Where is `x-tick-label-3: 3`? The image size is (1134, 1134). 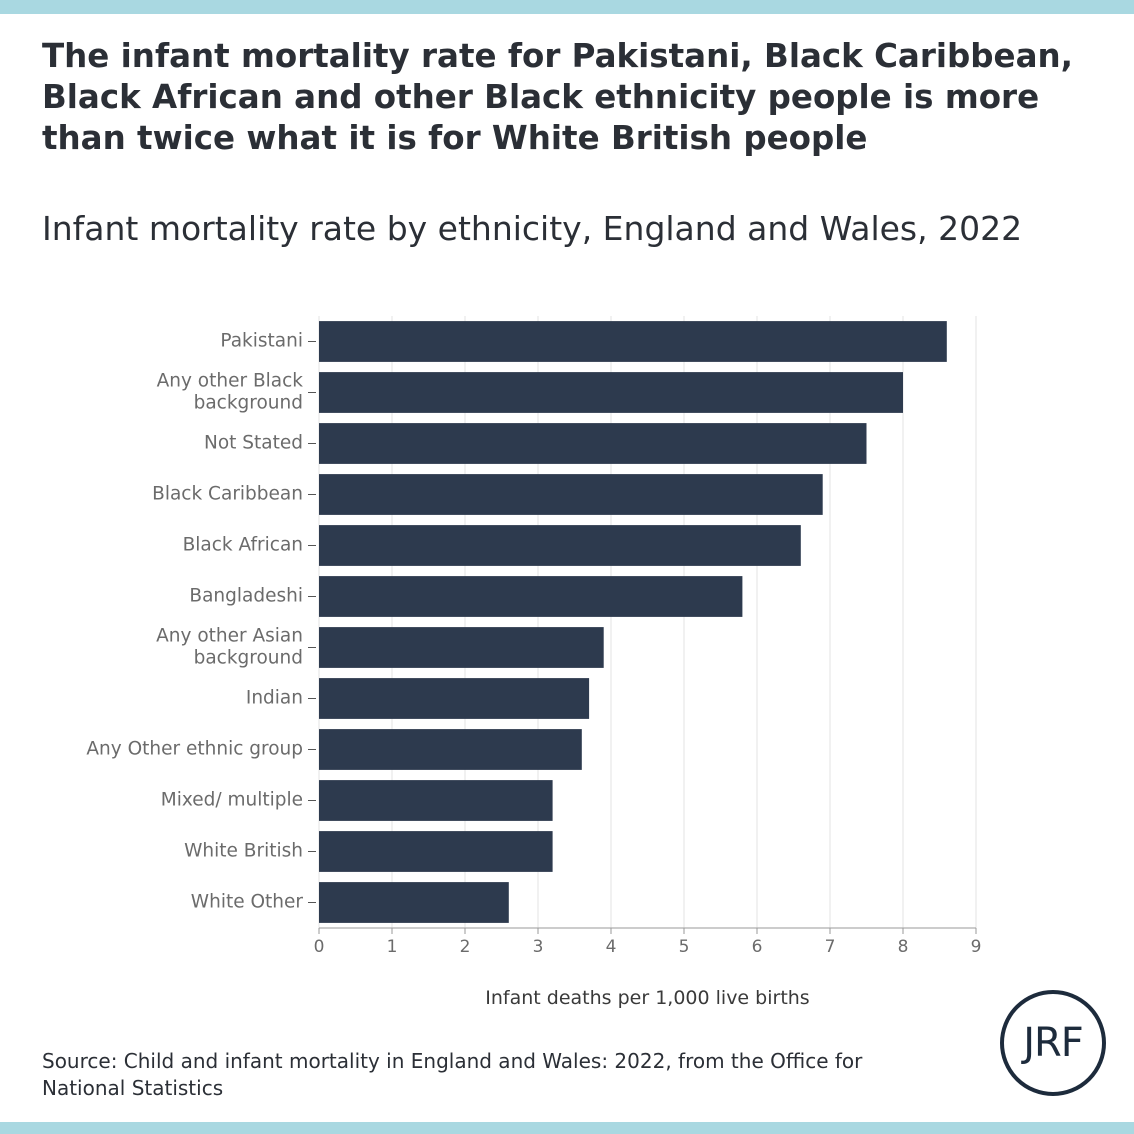
x-tick-label-3: 3 is located at coordinates (538, 947).